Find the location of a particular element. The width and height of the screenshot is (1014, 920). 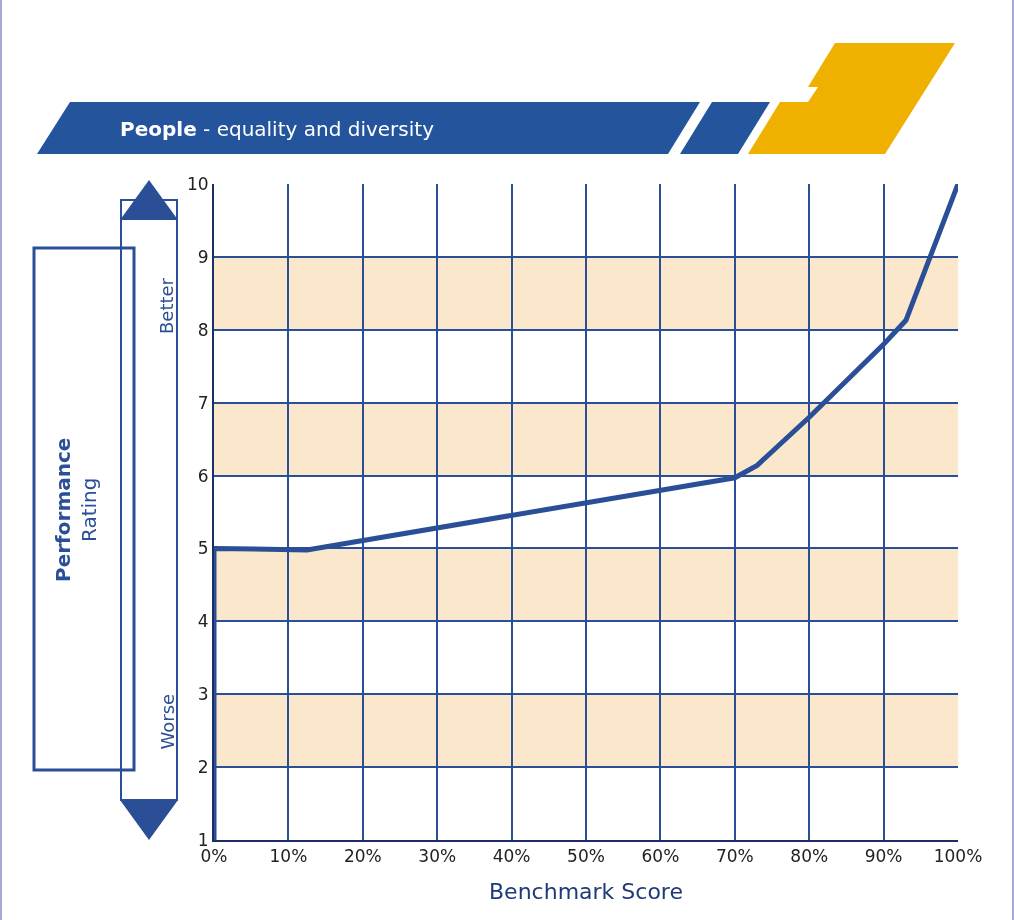

x-tick-label: 20% is located at coordinates (362, 856).